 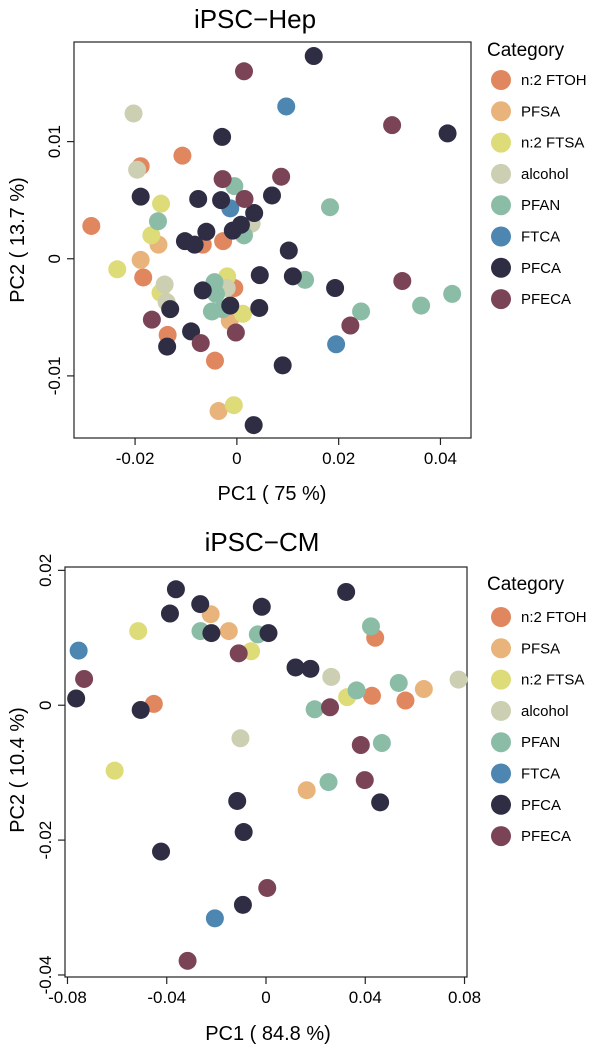 What do you see at coordinates (286, 453) in the screenshot?
I see `x-axis: -0.02 0 0.02 0.04` at bounding box center [286, 453].